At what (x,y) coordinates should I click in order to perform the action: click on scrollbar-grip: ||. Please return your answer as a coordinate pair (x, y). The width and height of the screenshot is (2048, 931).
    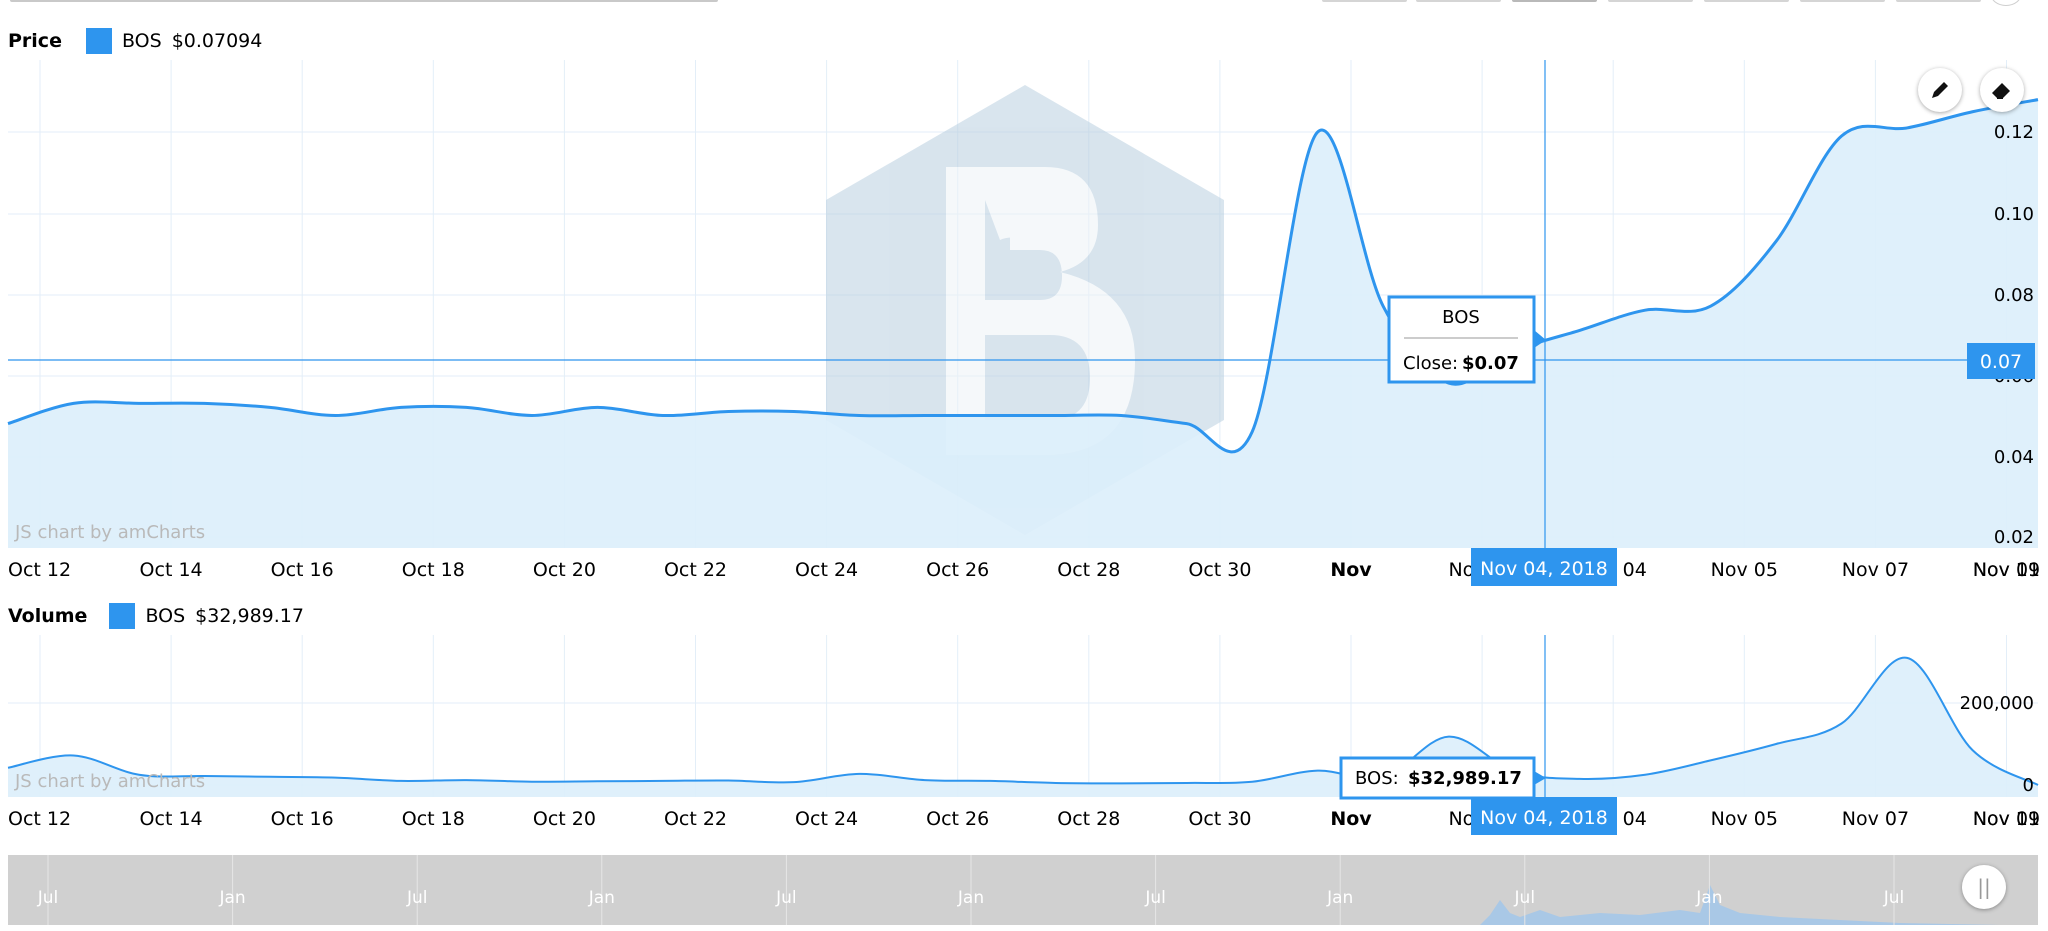
    Looking at the image, I should click on (1984, 887).